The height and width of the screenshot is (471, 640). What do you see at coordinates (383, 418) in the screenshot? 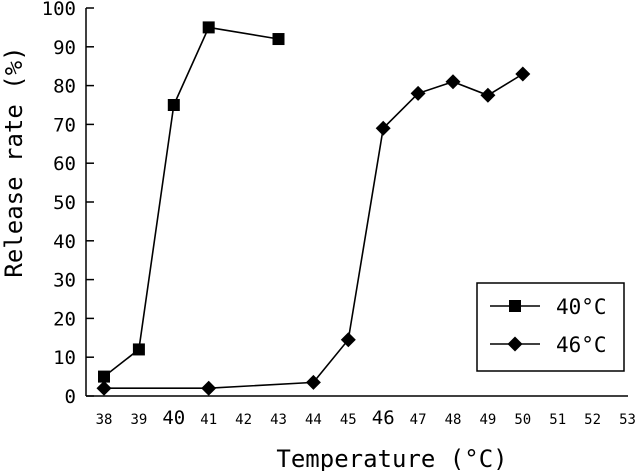
I see `x-tick-label: 46` at bounding box center [383, 418].